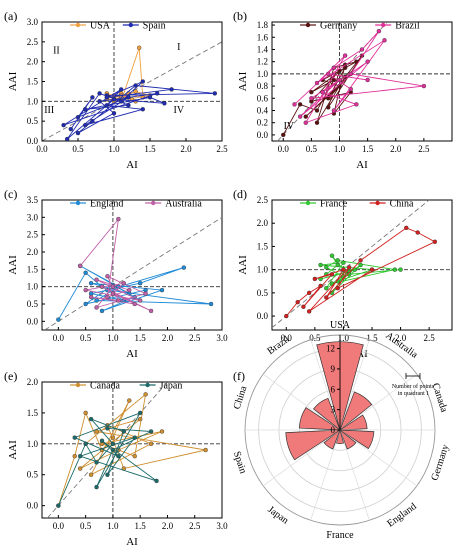 The height and width of the screenshot is (550, 459). Describe the element at coordinates (360, 26) in the screenshot. I see `legend: Germany Brazil` at that location.